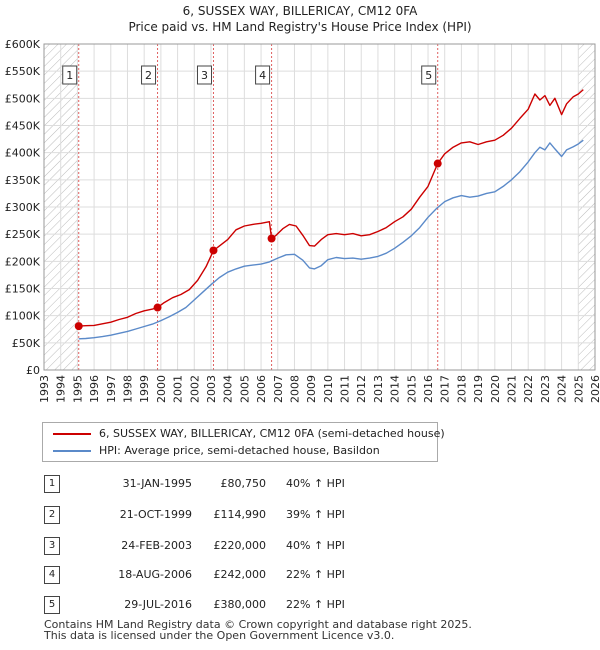  What do you see at coordinates (23, 98) in the screenshot?
I see `y-tick-label: £500K` at bounding box center [23, 98].